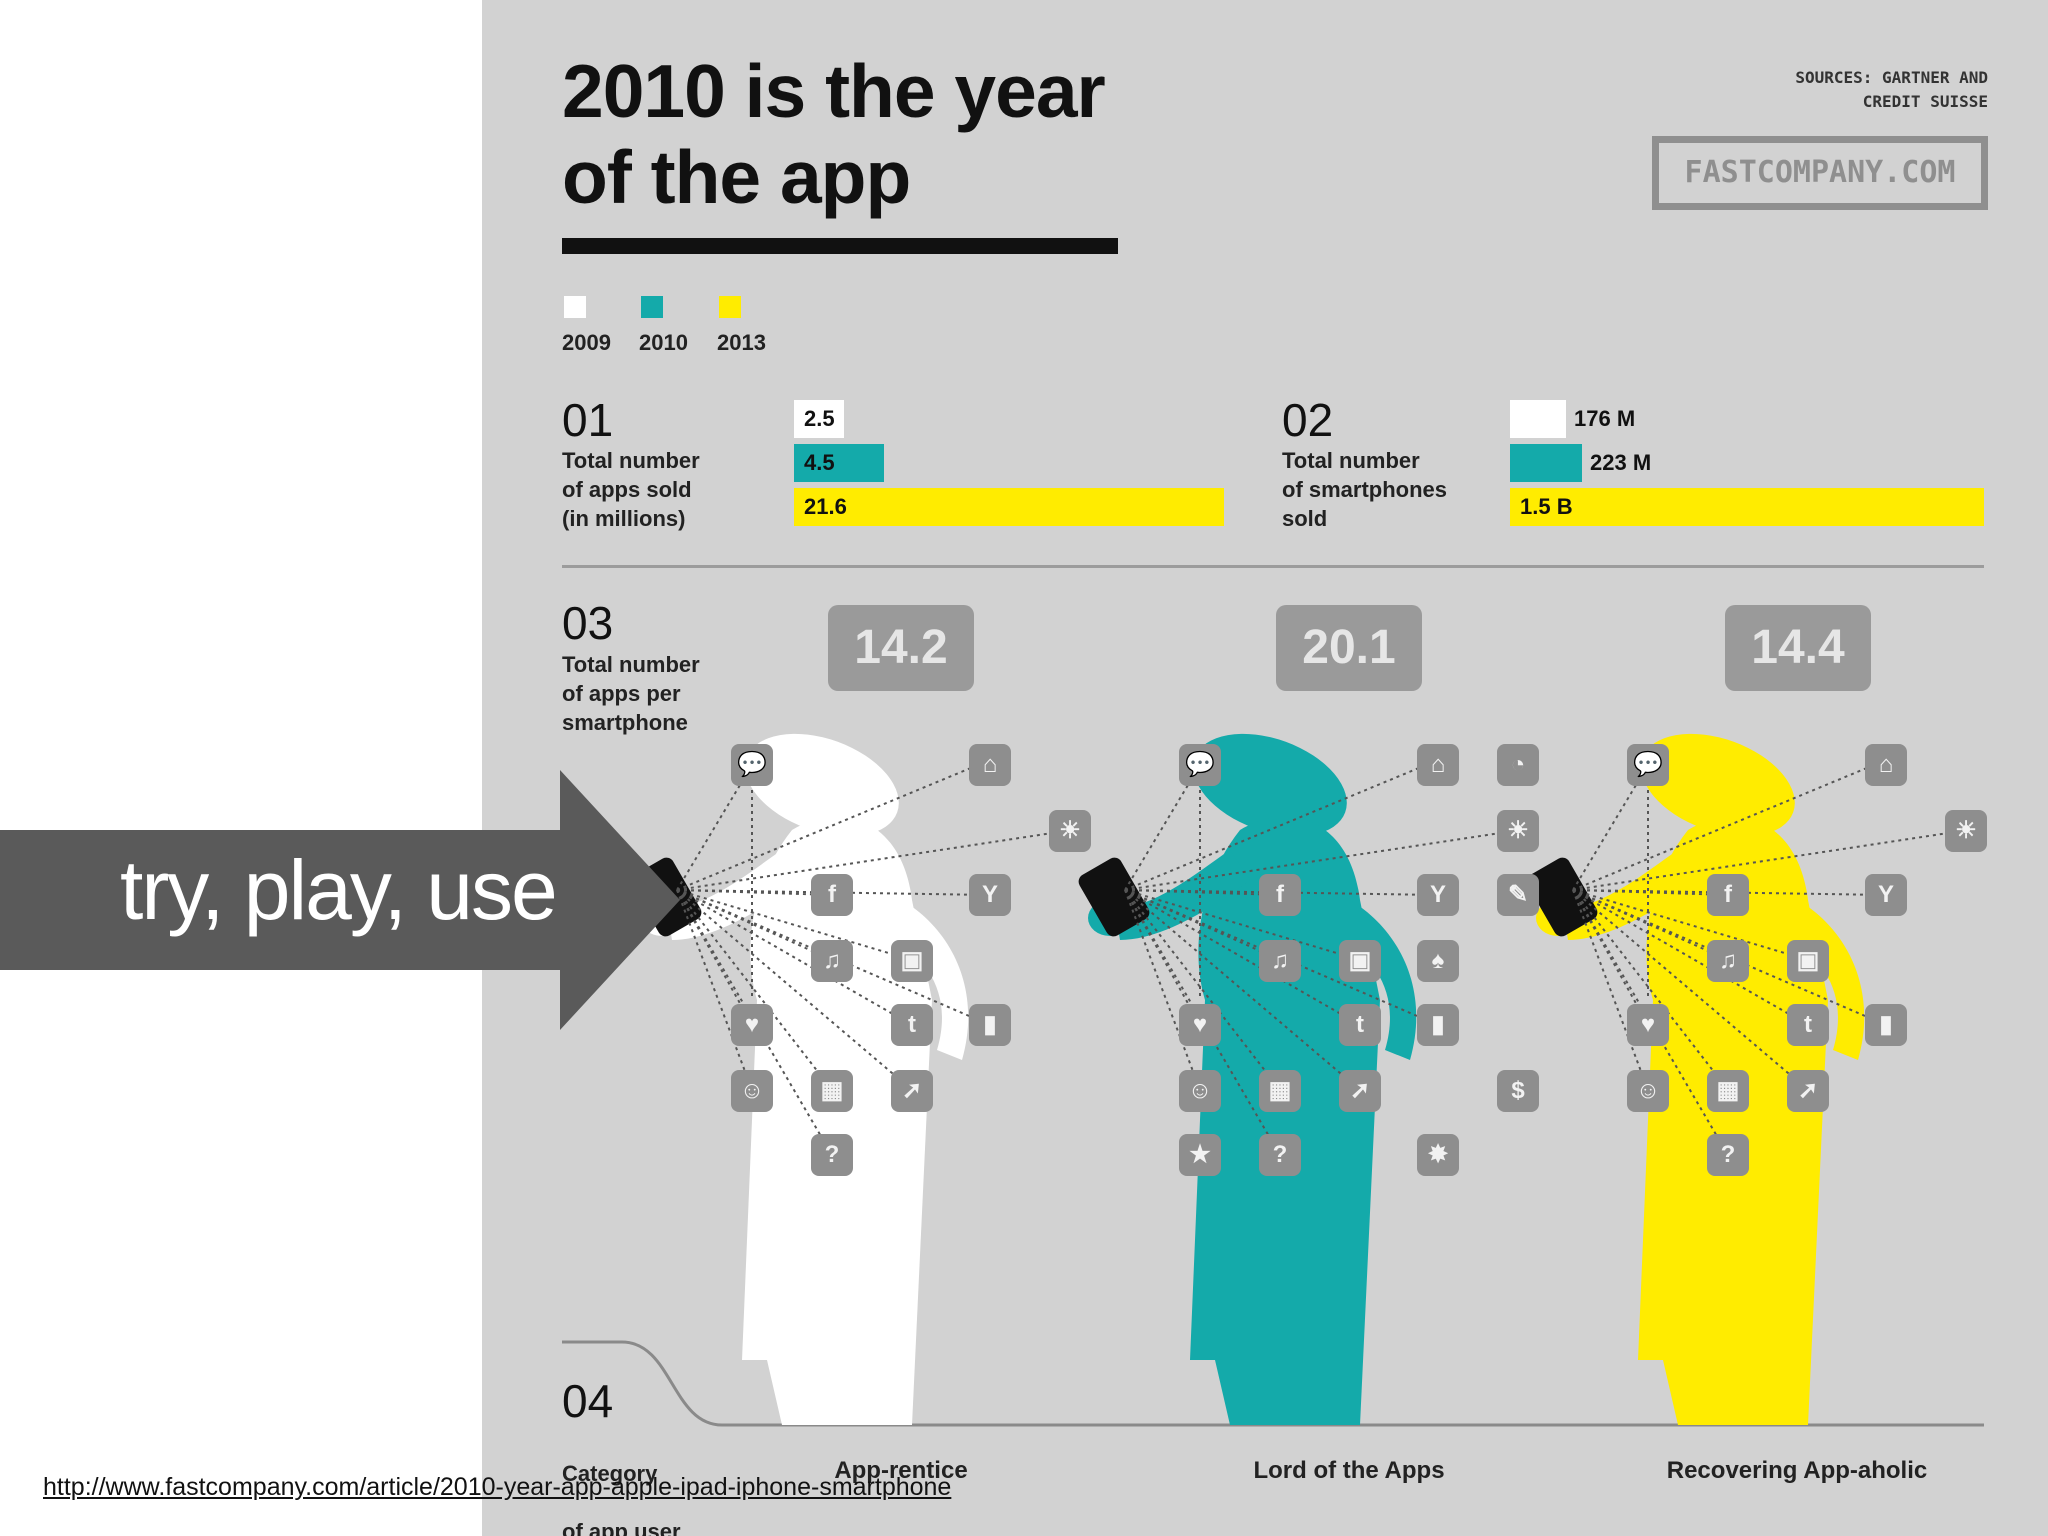 Image resolution: width=2048 pixels, height=1536 pixels. I want to click on category-lord-of-the-apps: Lord of the Apps, so click(1349, 1470).